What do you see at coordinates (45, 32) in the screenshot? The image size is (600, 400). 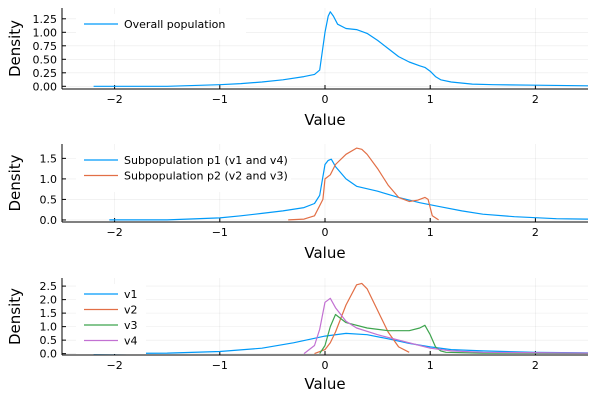 I see `y-tick-label: 1.00` at bounding box center [45, 32].